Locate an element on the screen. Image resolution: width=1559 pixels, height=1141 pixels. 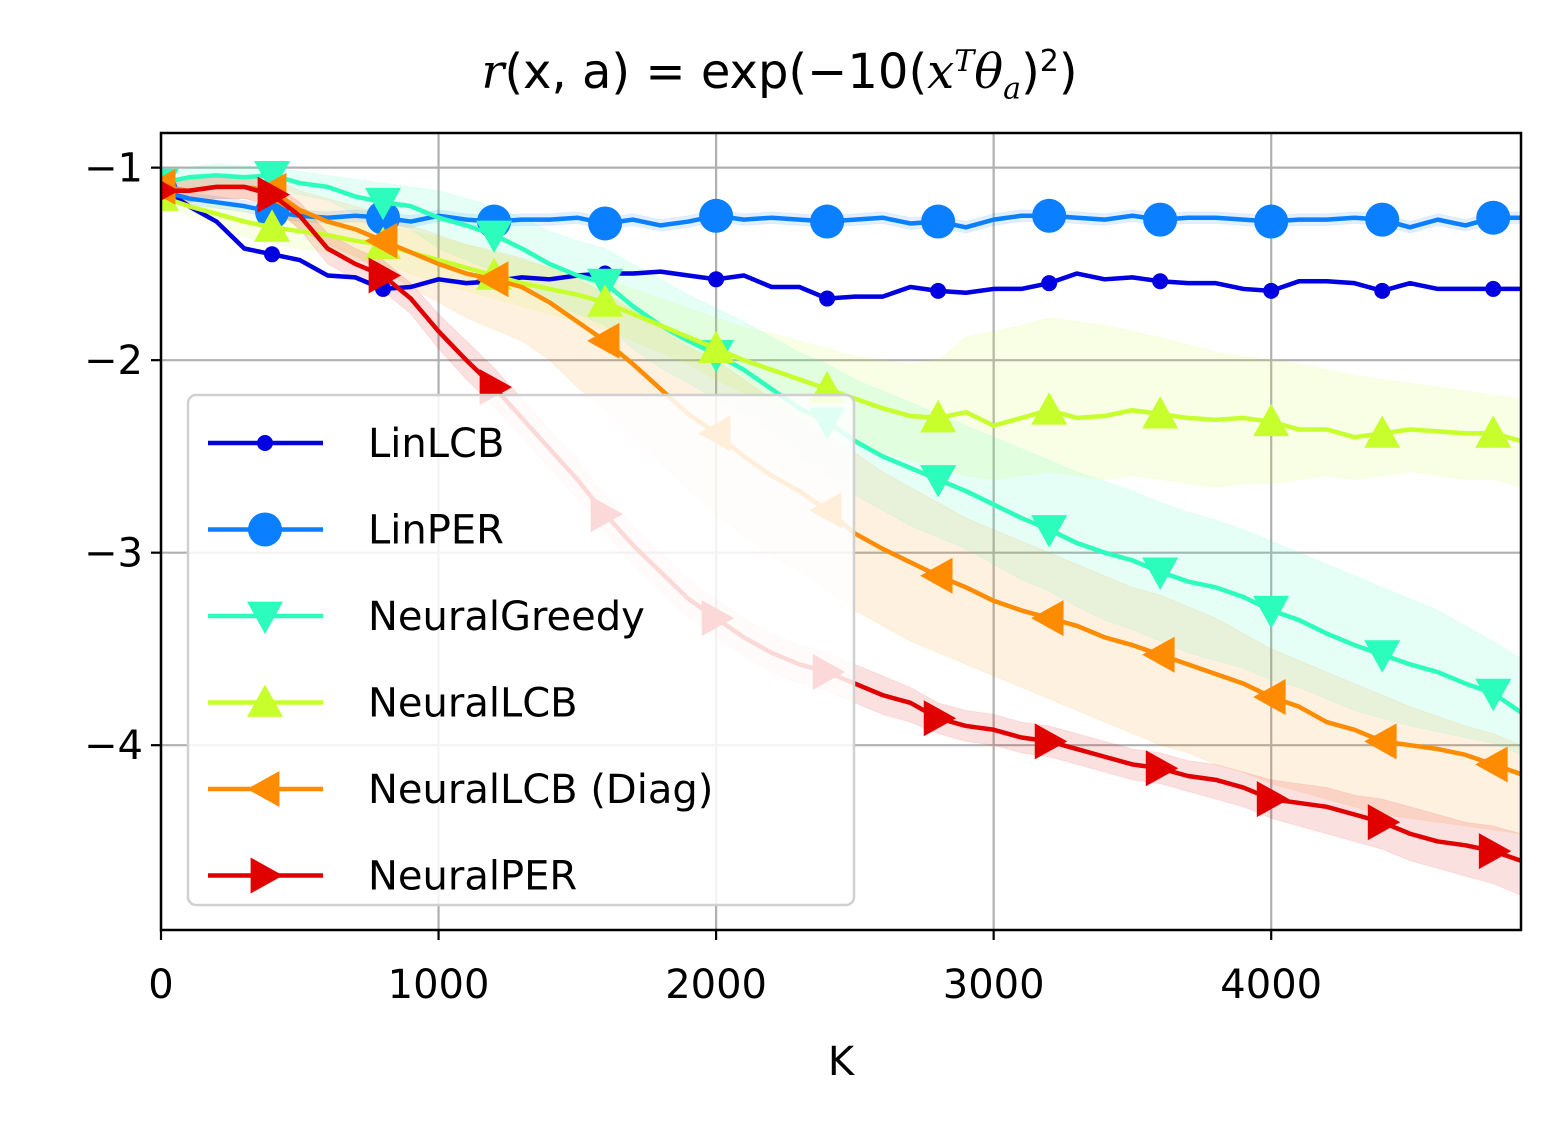
x-tick-label-4: 4000 is located at coordinates (1271, 985).